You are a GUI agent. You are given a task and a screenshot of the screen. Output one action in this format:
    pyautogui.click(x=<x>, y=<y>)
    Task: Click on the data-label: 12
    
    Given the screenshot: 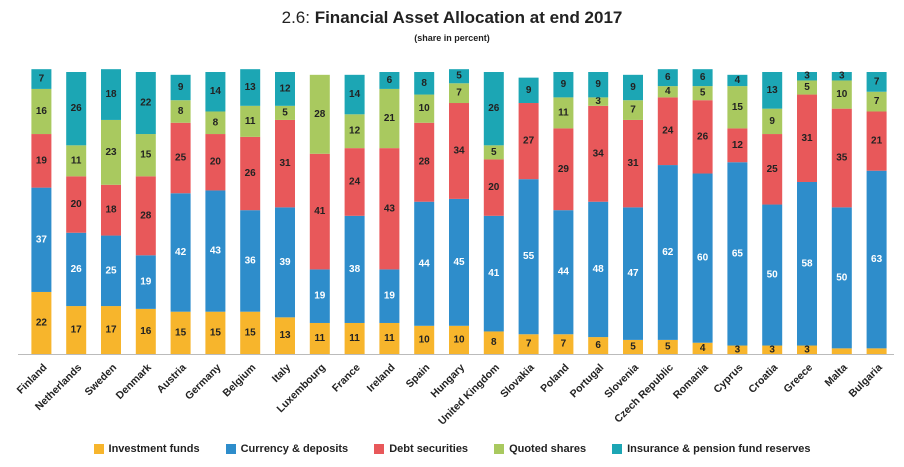 What is the action you would take?
    pyautogui.click(x=355, y=131)
    